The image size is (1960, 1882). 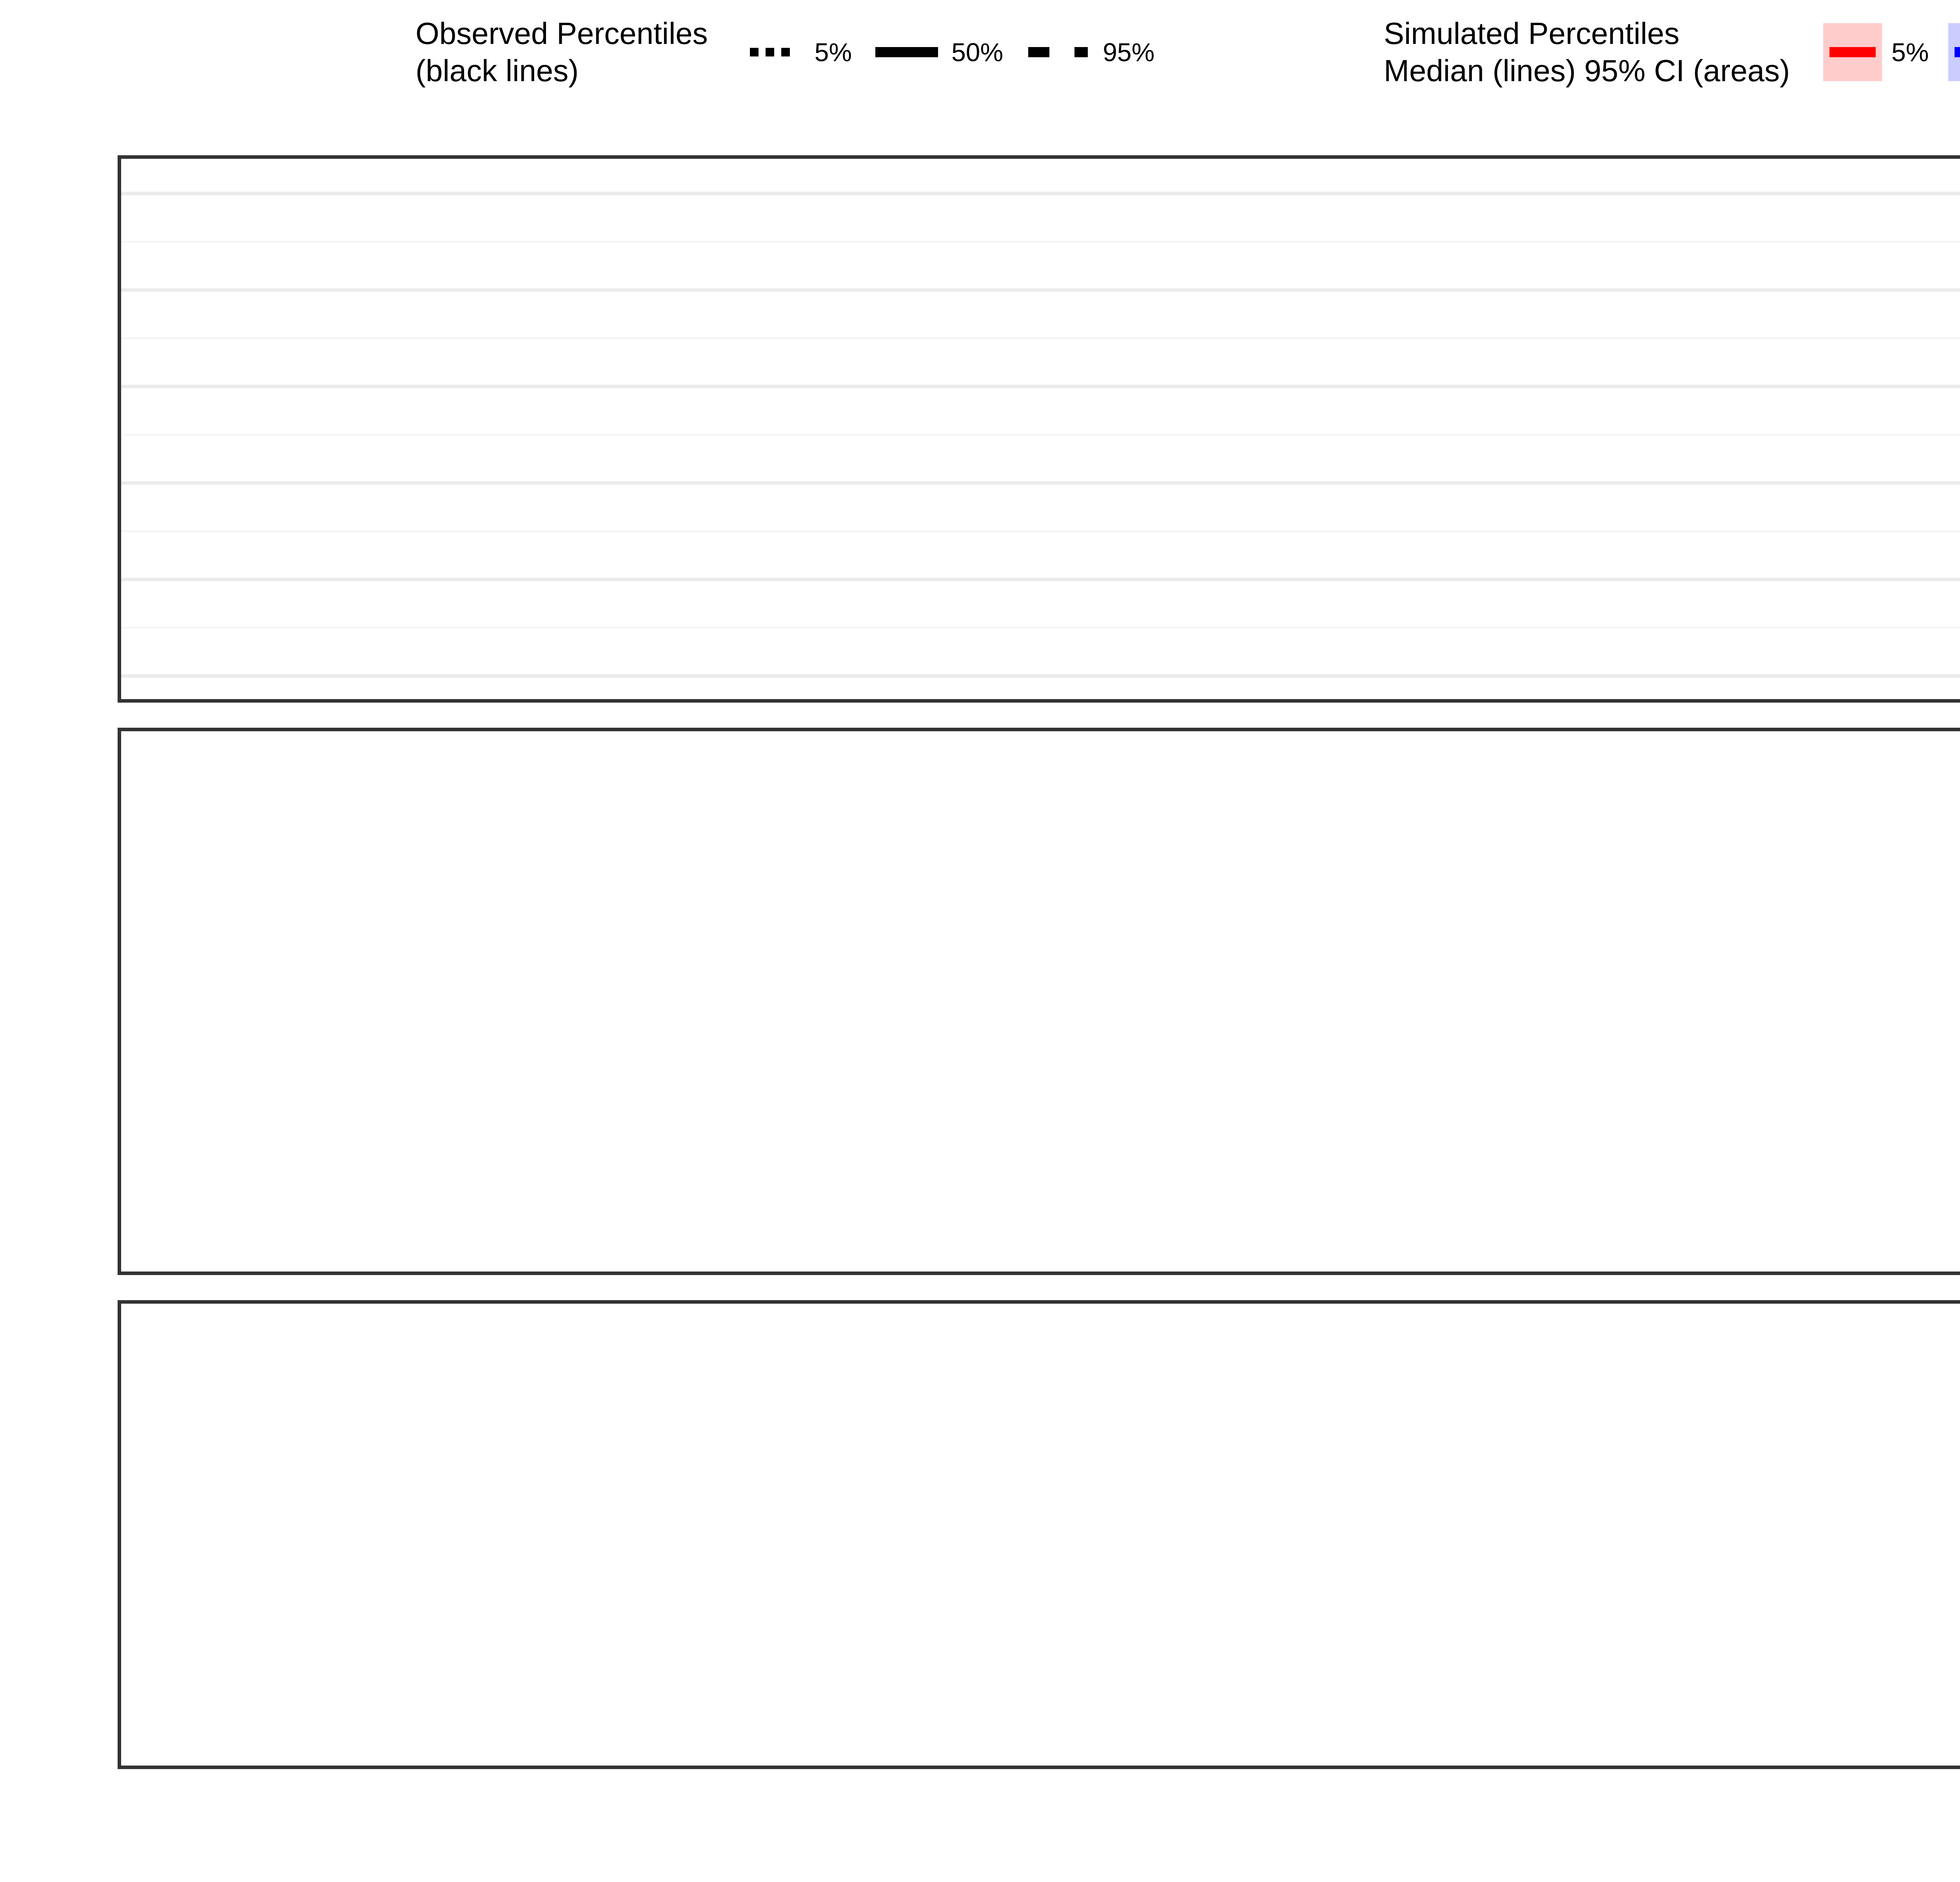 I want to click on solid-line-icon, so click(x=906, y=52).